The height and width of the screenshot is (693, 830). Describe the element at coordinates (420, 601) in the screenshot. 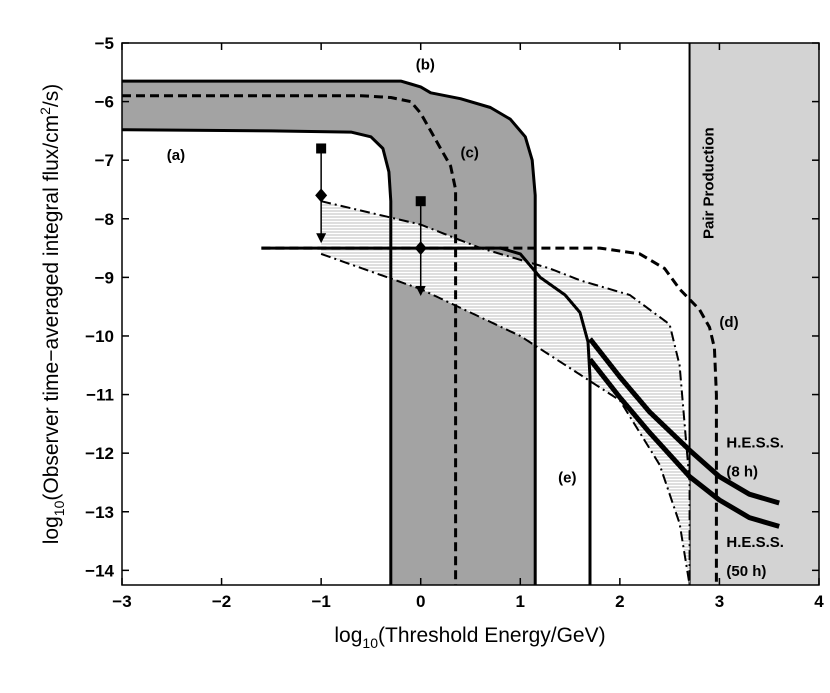

I see `x-tick-label: 0` at that location.